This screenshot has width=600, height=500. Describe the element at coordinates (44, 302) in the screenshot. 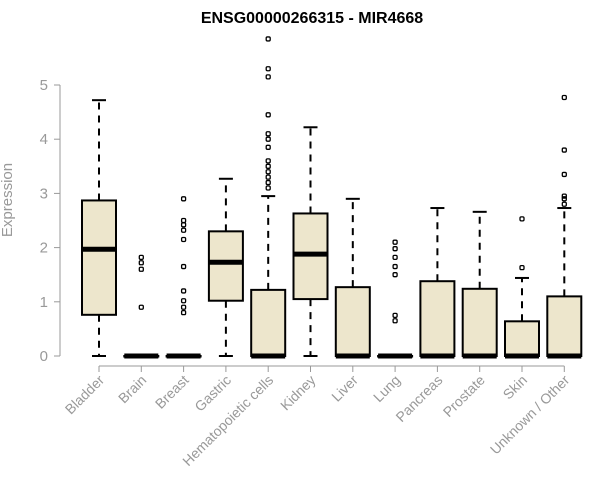

I see `y-tick-label: 1` at that location.